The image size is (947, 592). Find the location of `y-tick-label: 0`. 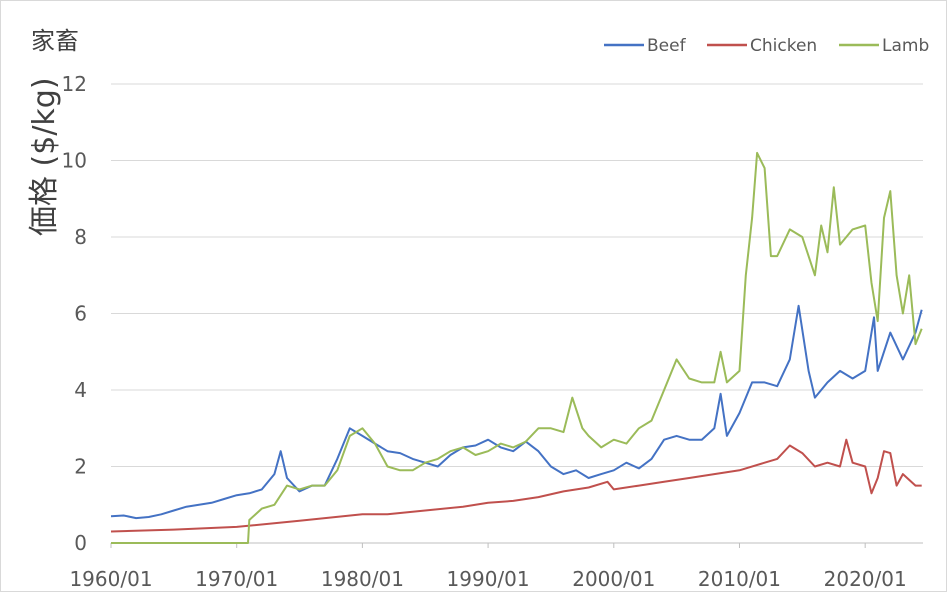

y-tick-label: 0 is located at coordinates (80, 543).